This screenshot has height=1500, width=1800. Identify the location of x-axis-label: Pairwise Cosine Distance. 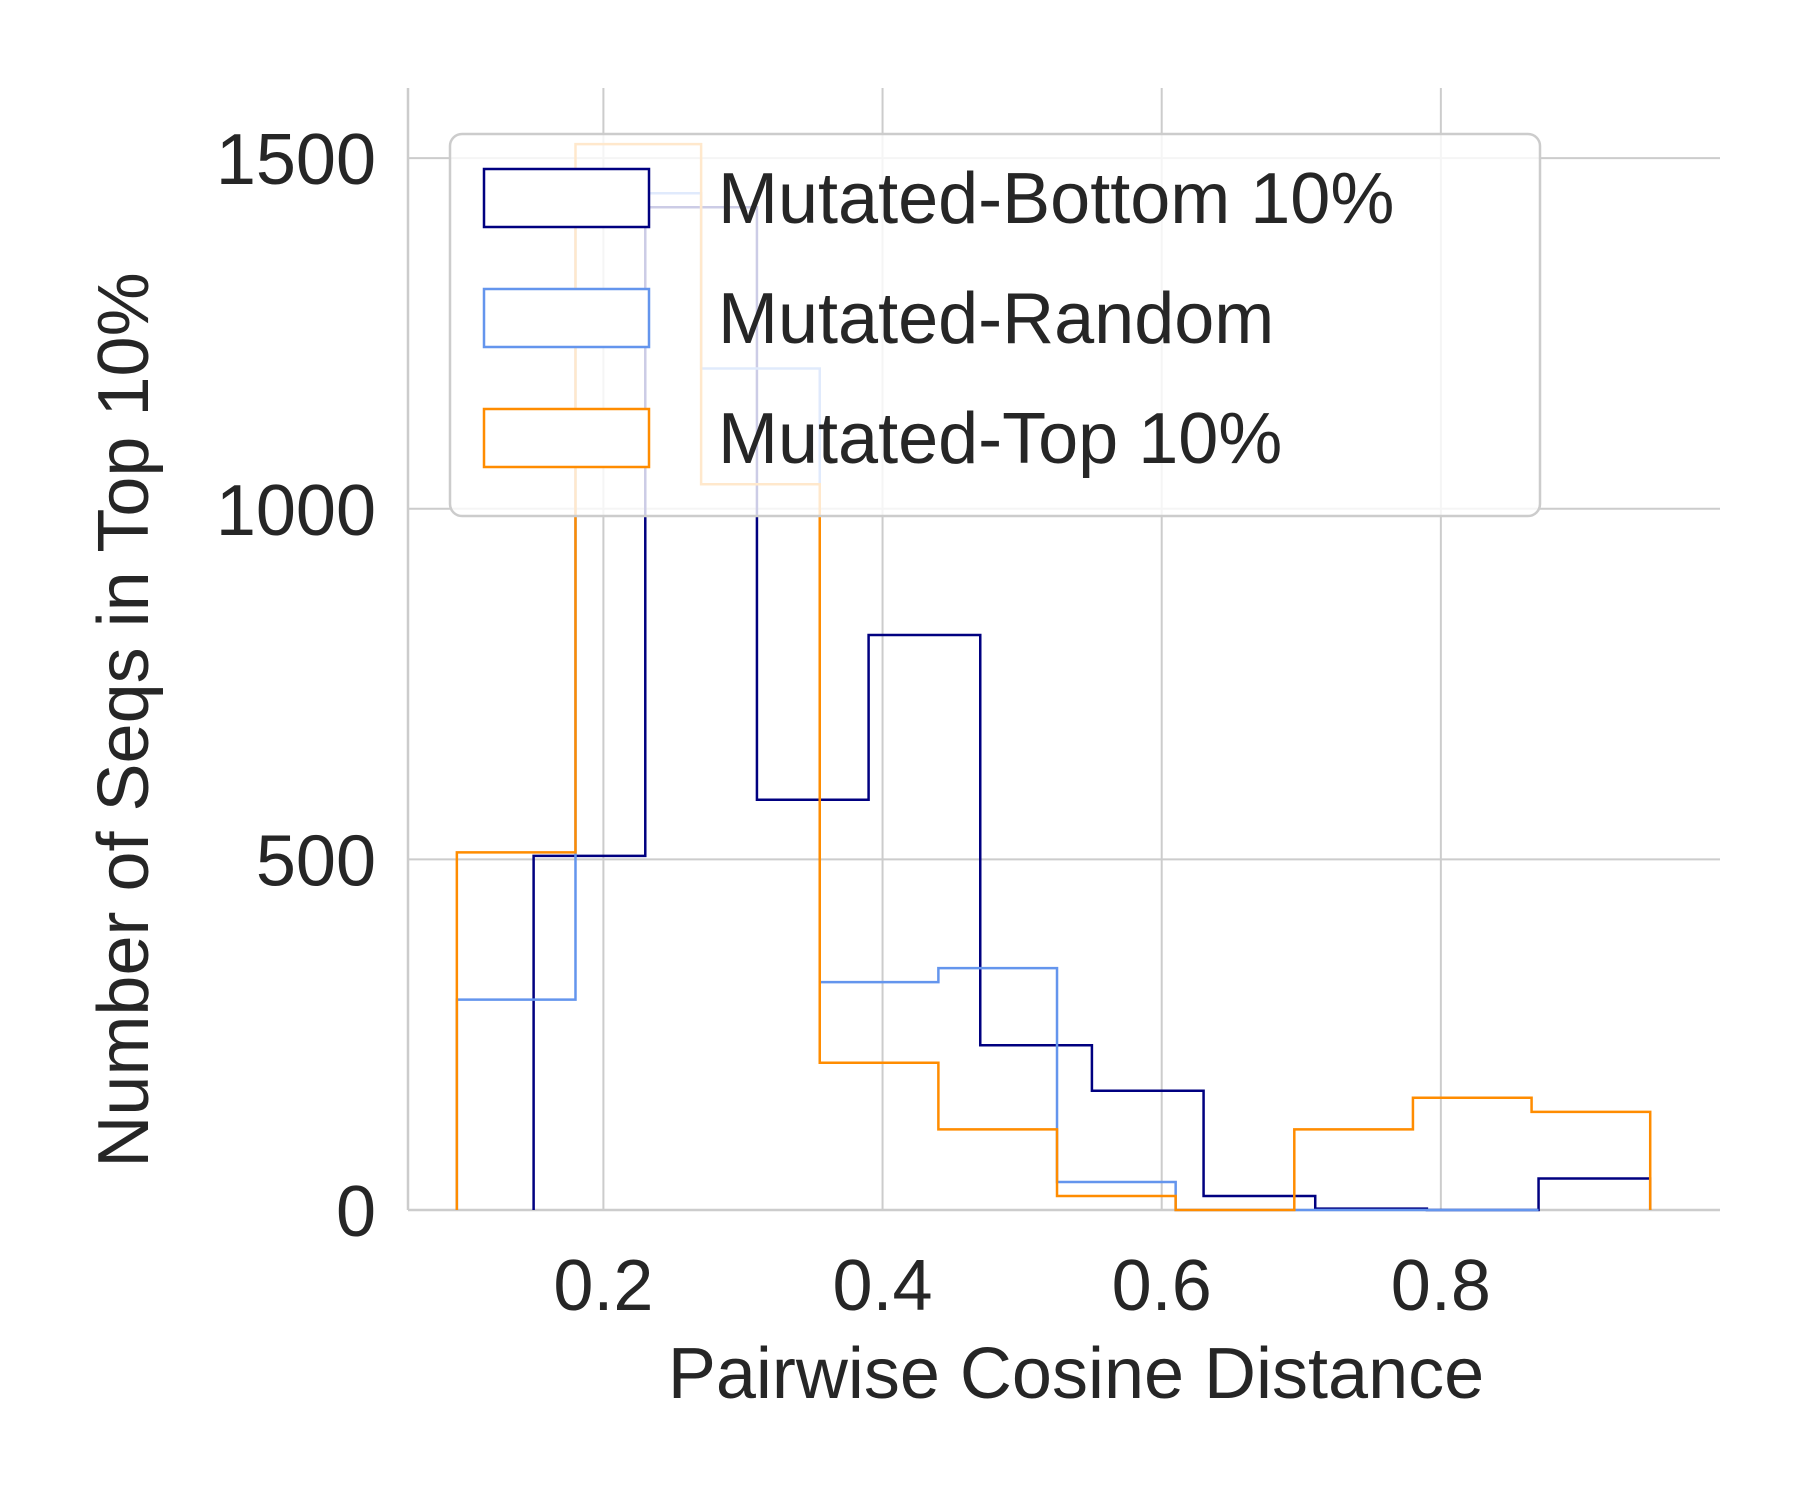
(1076, 1374).